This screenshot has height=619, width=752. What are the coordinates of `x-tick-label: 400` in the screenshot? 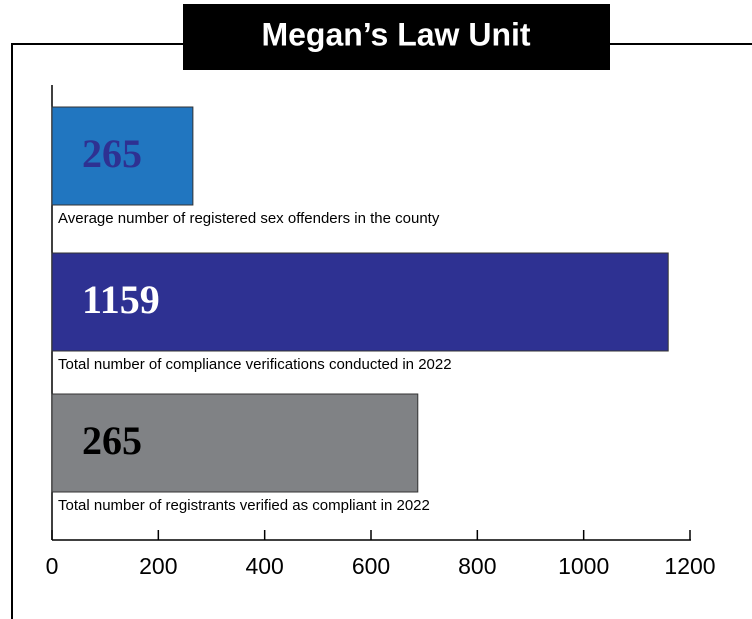 It's located at (264, 566).